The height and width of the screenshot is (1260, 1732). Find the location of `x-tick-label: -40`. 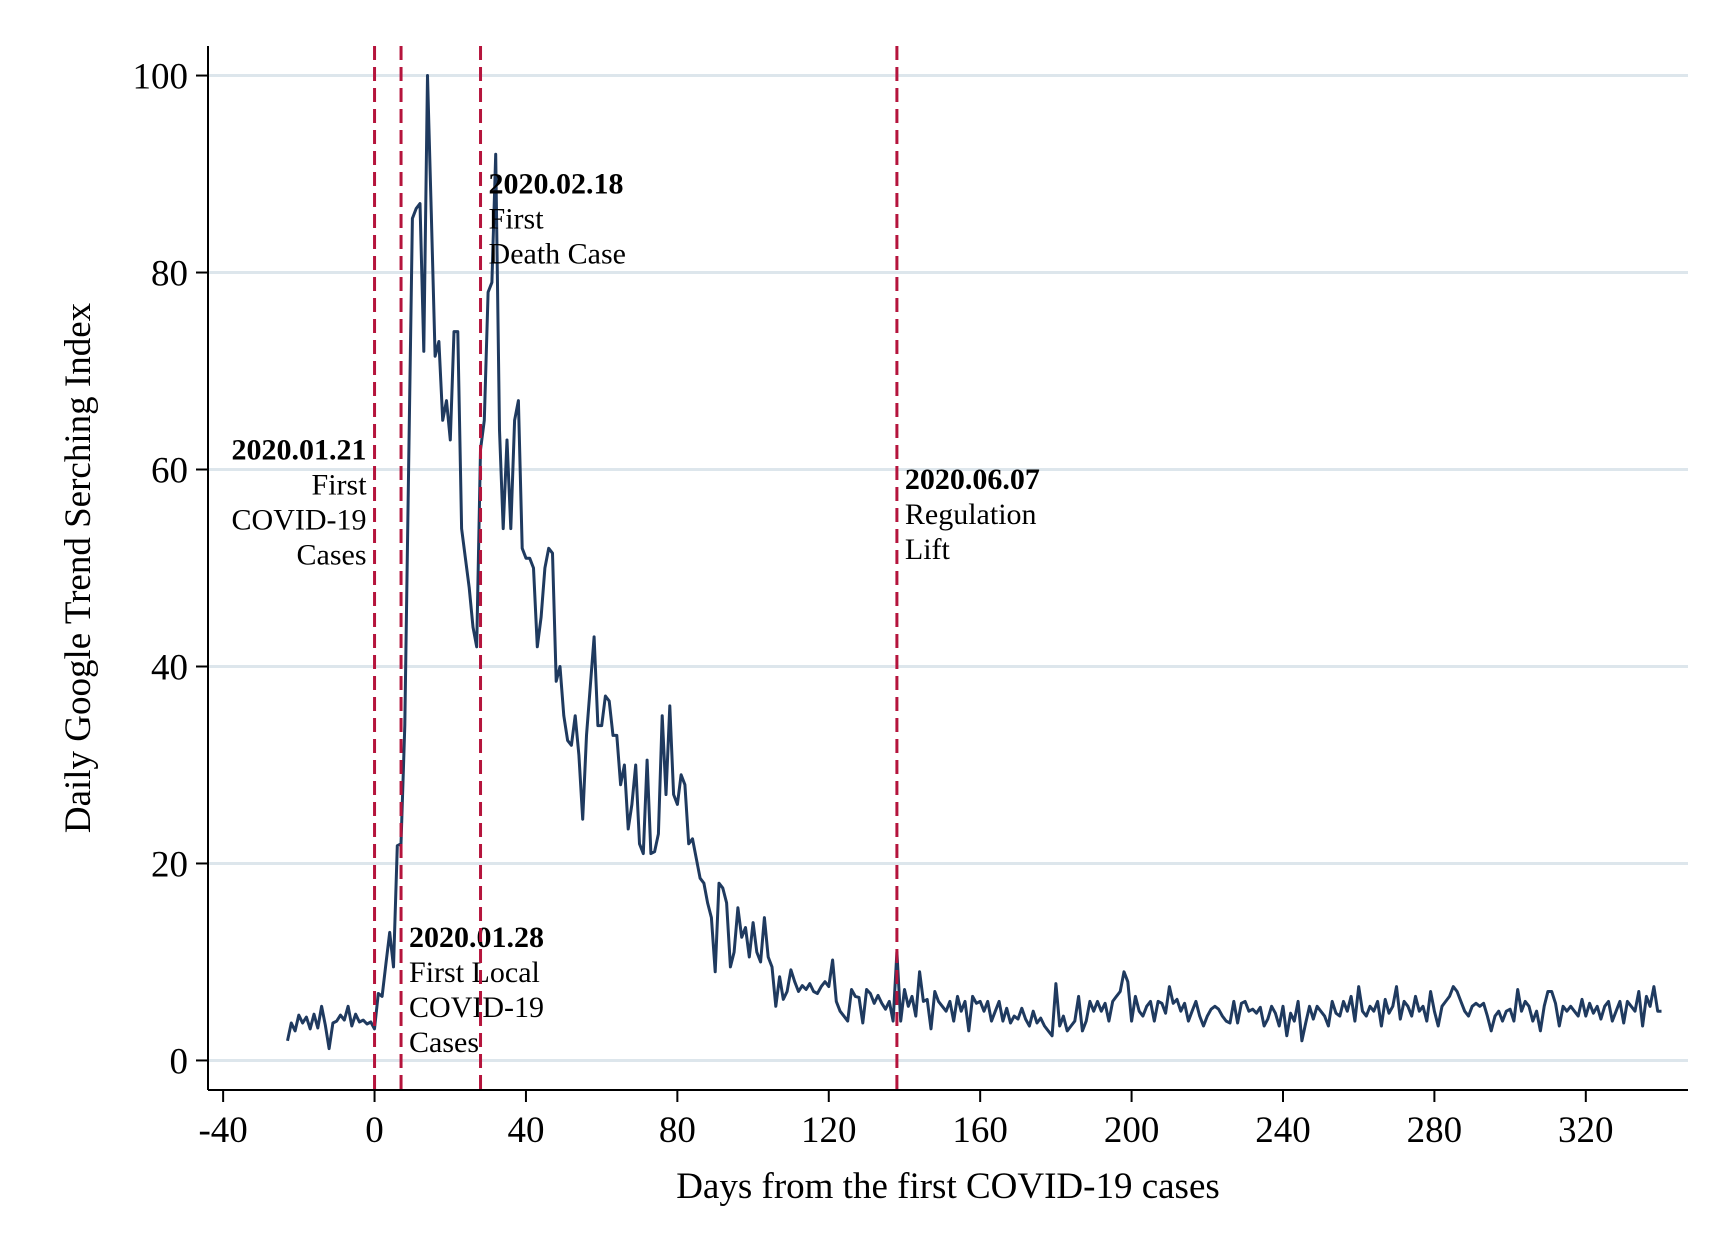

x-tick-label: -40 is located at coordinates (222, 1130).